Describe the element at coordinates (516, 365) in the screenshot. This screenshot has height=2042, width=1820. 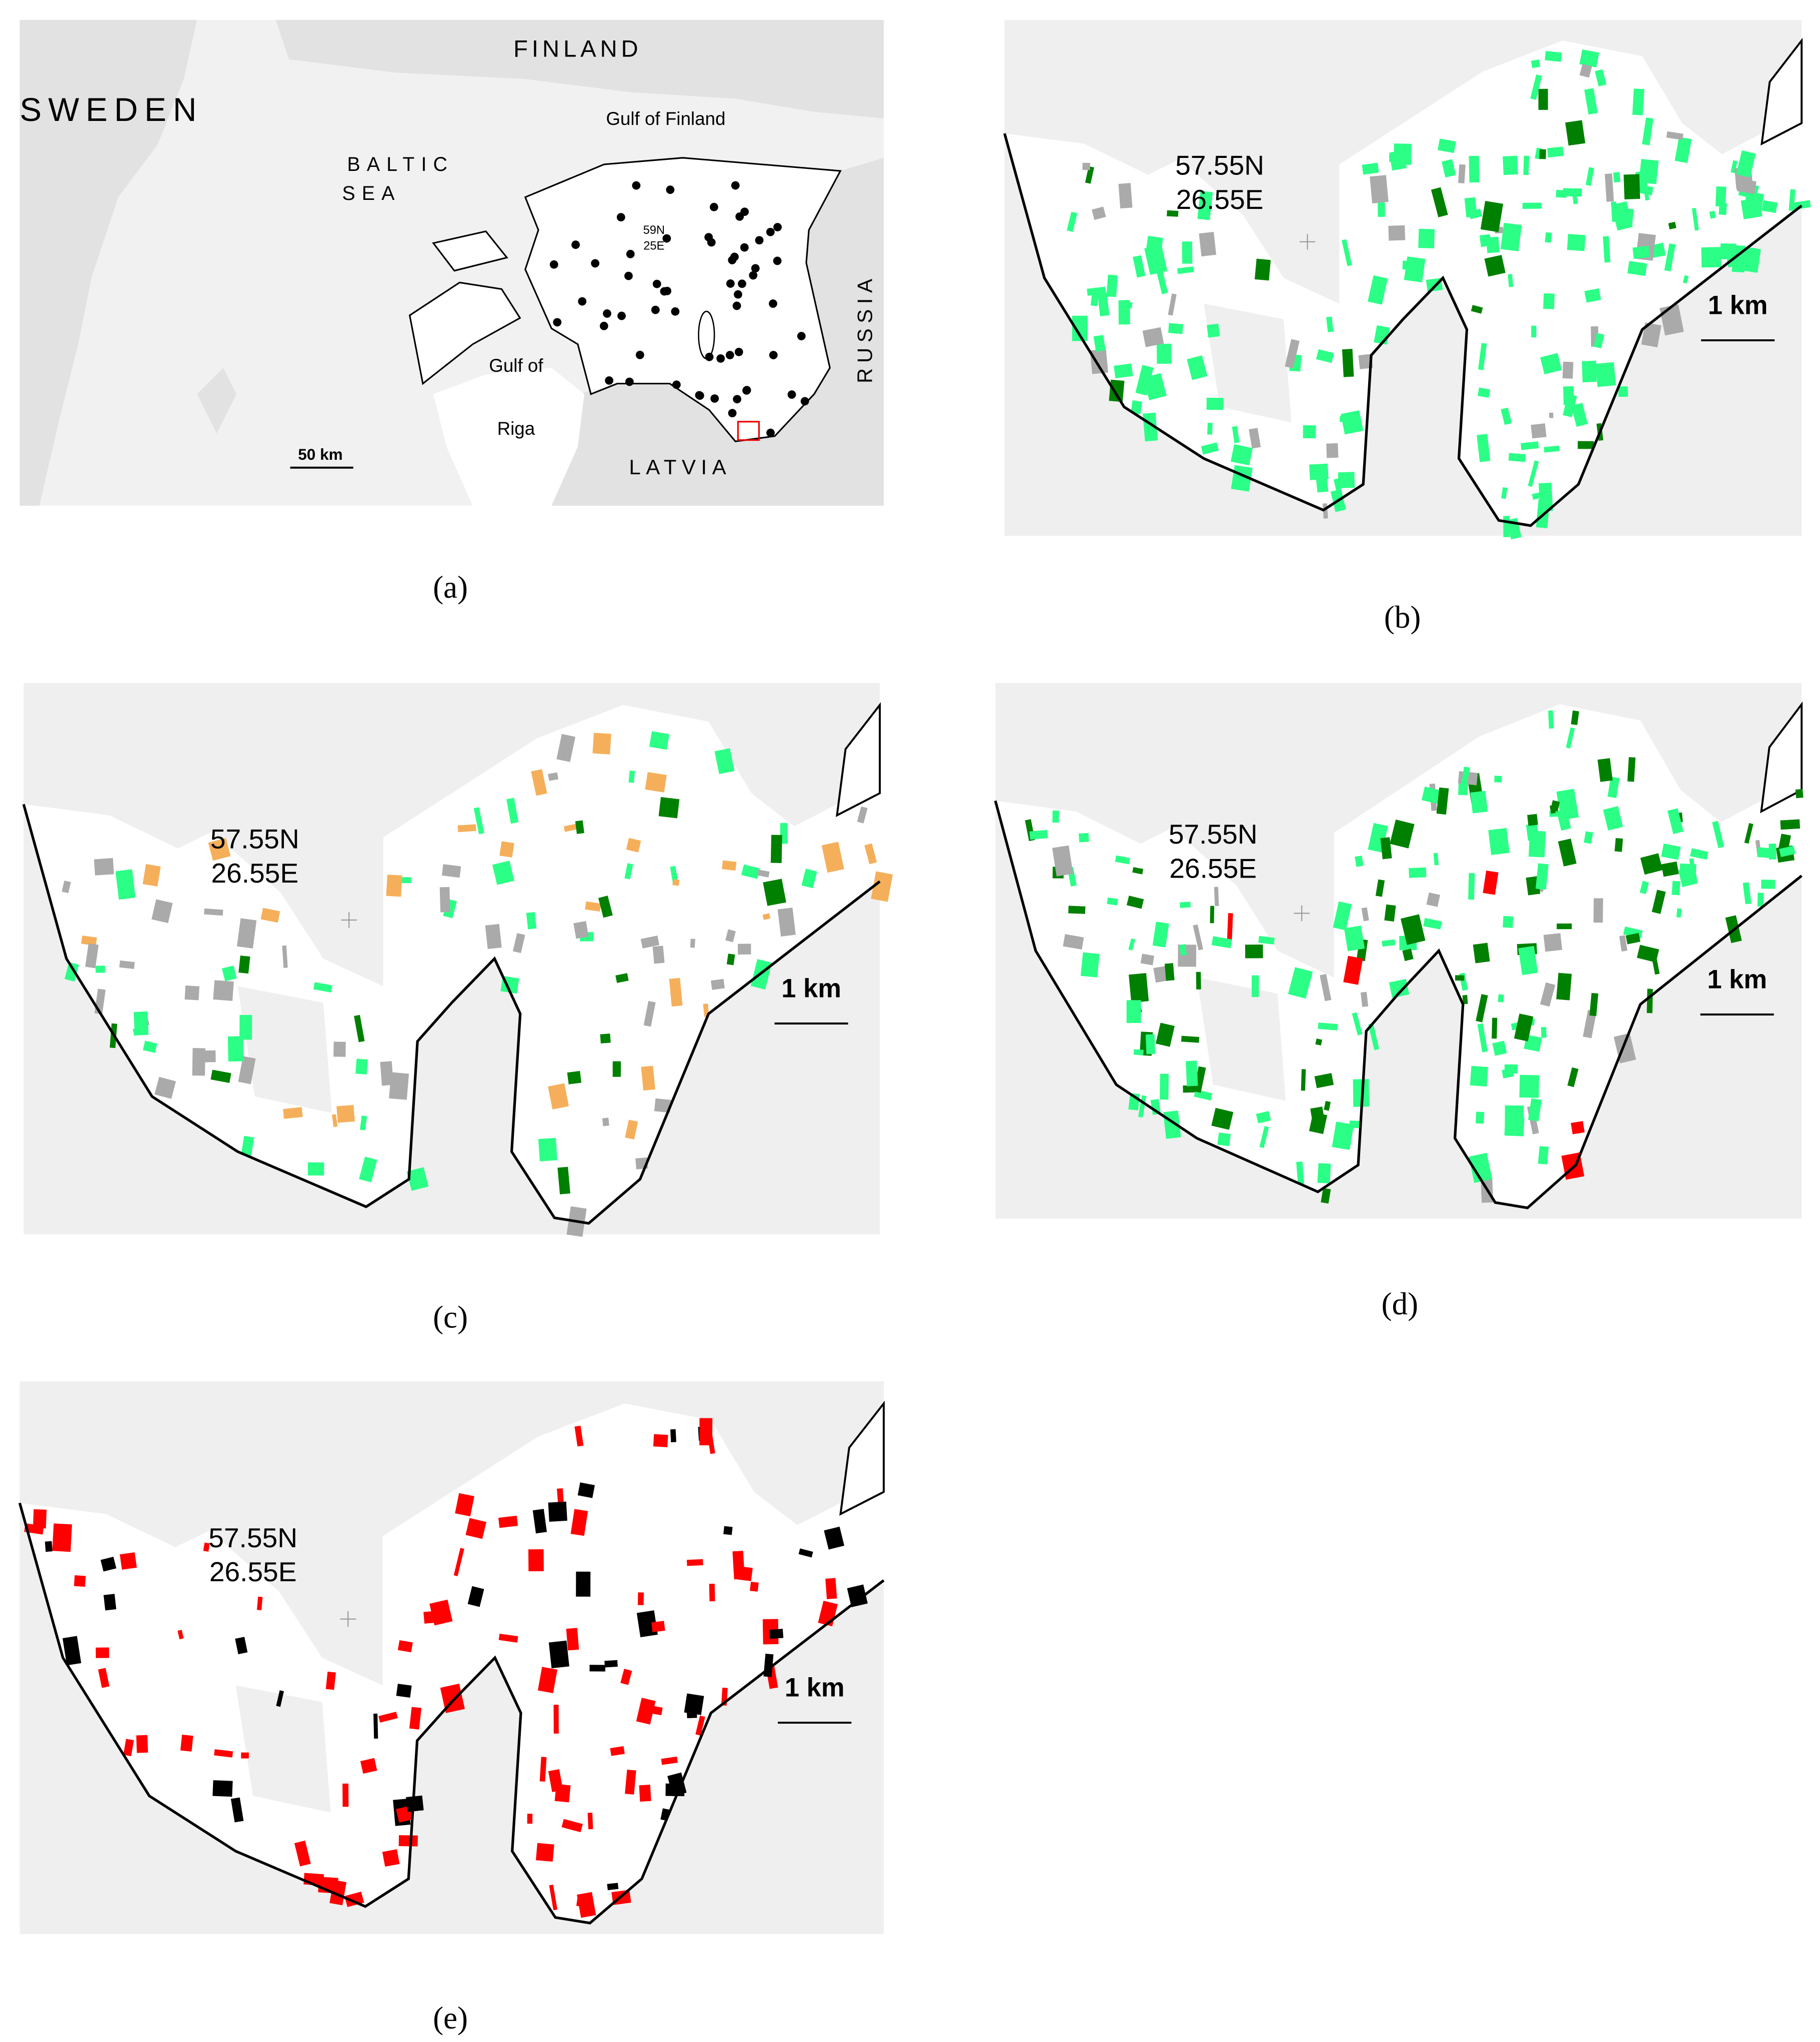
I see `map-label: Gulf of` at that location.